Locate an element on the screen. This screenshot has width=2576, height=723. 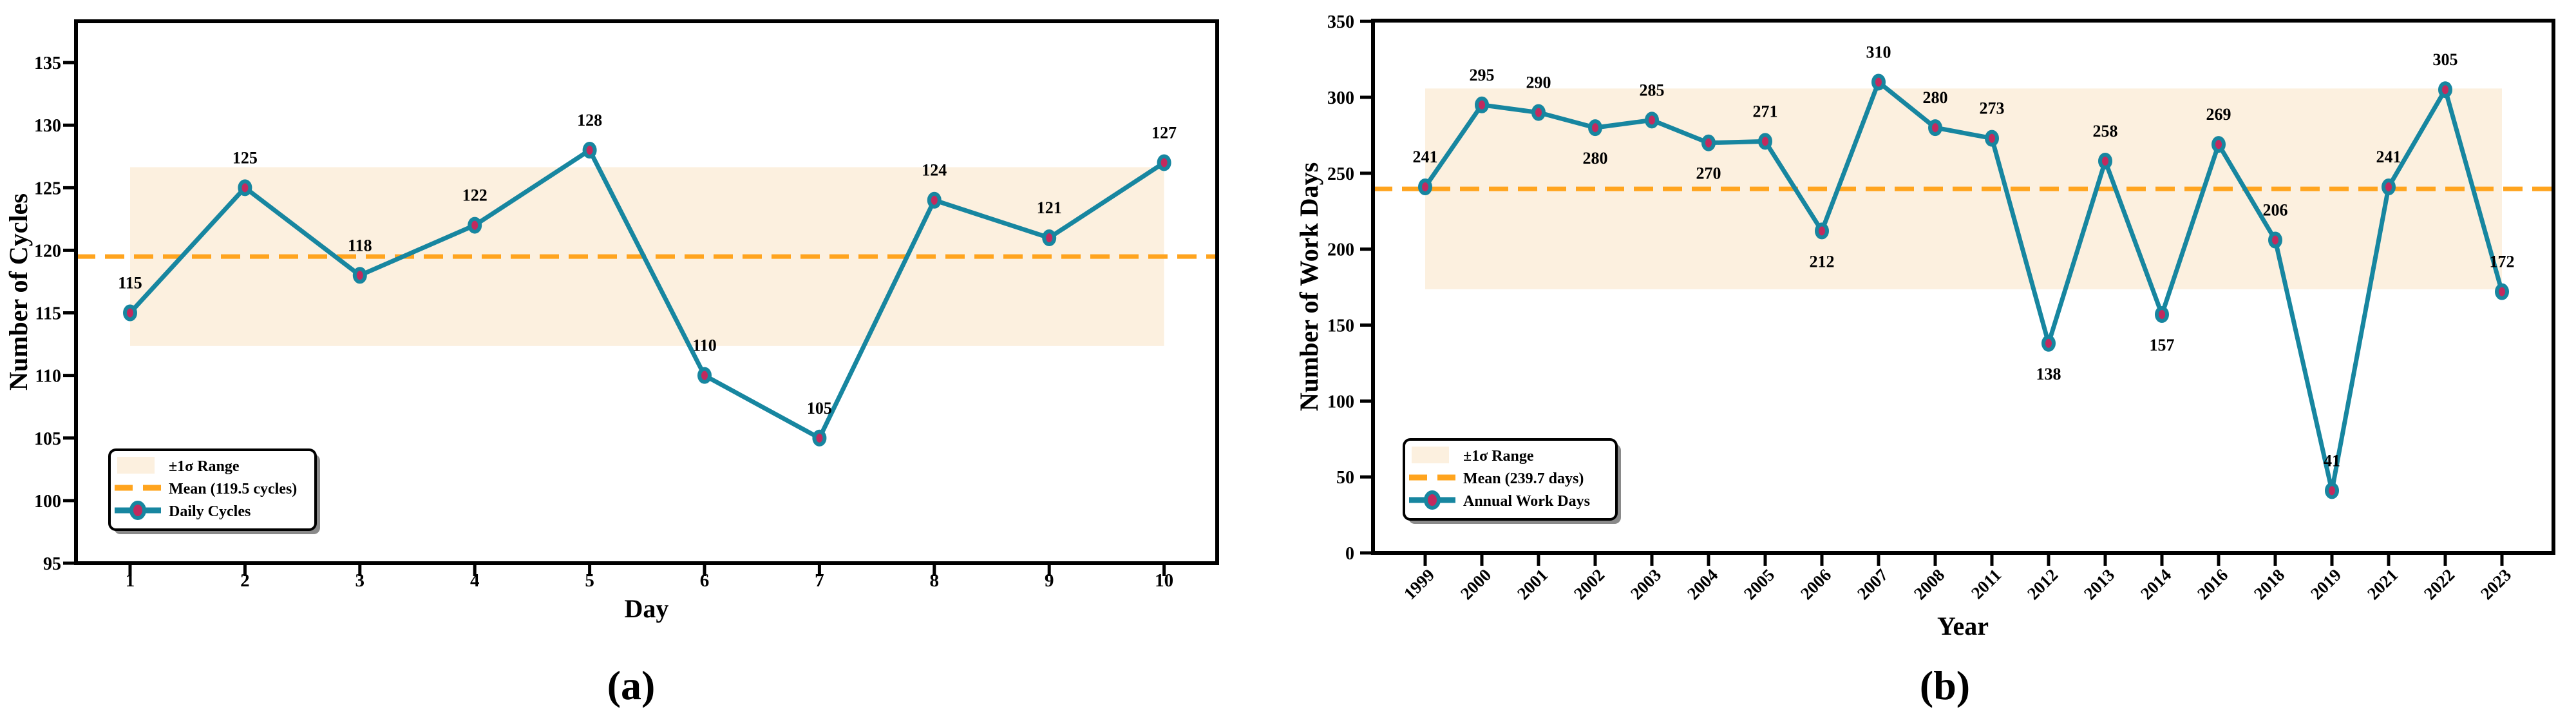
legend-label-2: Daily Cycles is located at coordinates (210, 511).